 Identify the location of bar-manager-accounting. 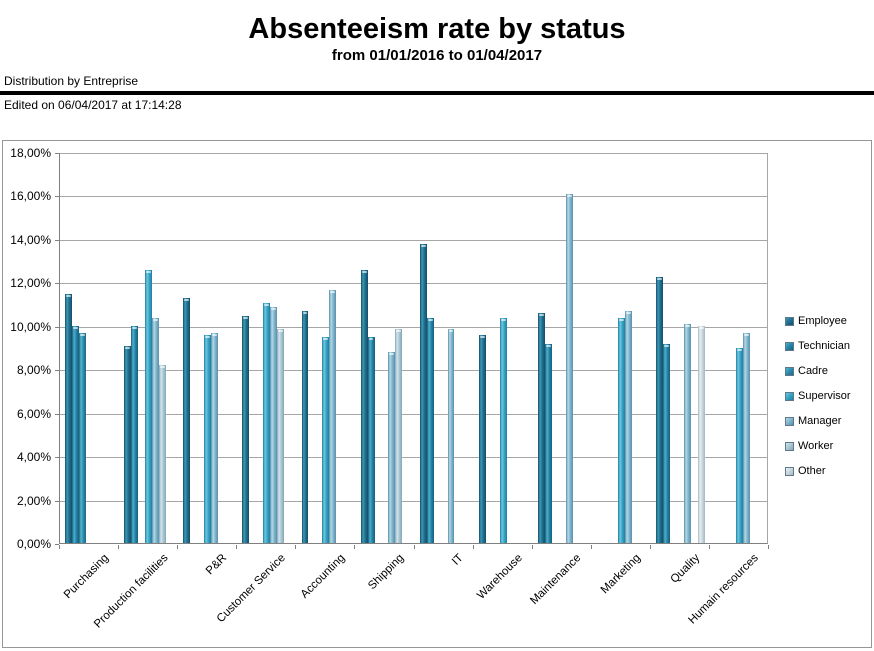
(333, 416).